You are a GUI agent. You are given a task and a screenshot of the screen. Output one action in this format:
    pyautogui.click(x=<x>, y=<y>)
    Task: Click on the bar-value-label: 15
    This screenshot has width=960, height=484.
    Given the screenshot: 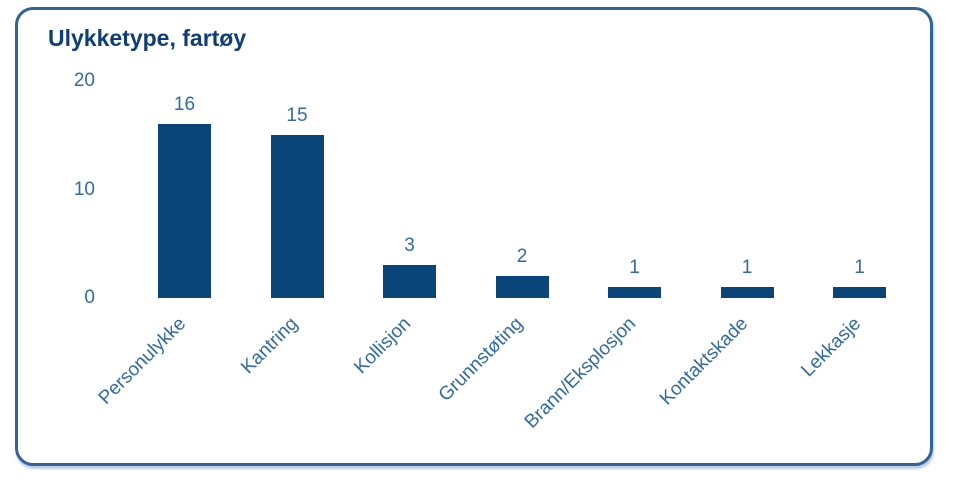 What is the action you would take?
    pyautogui.click(x=297, y=116)
    